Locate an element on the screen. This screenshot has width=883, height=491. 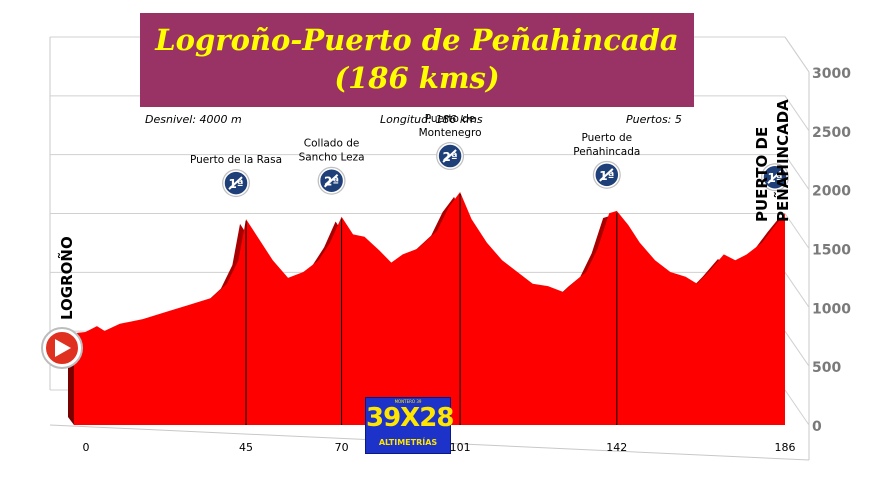
end-label: PUERTO DE PEÑAHINCADA is located at coordinates (772, 160).